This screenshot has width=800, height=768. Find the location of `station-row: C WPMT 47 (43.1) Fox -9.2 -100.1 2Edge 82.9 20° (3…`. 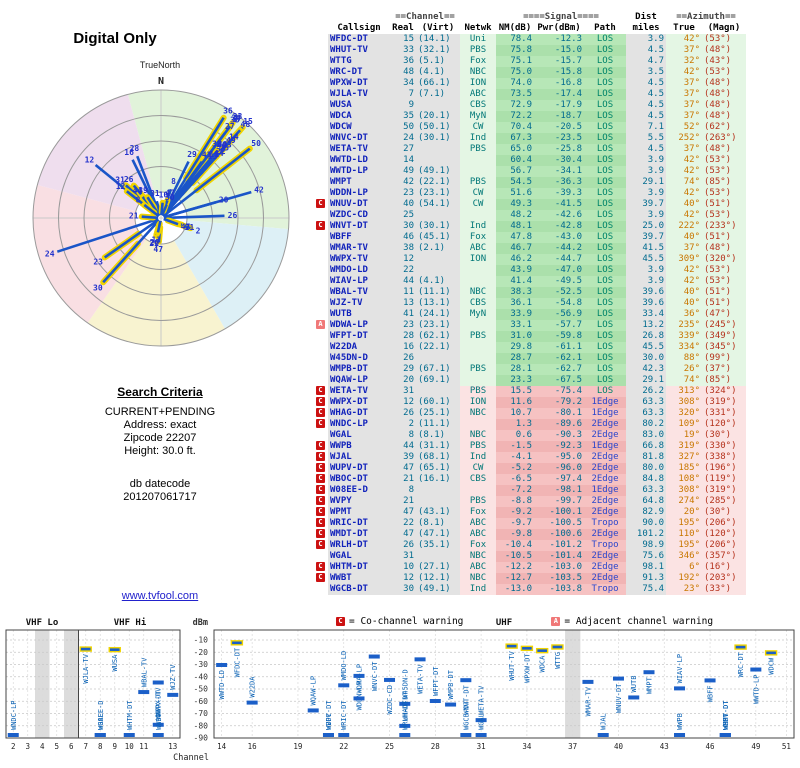

station-row: C WPMT 47 (43.1) Fox -9.2 -100.1 2Edge 82.9 20° (3… is located at coordinates (530, 512).